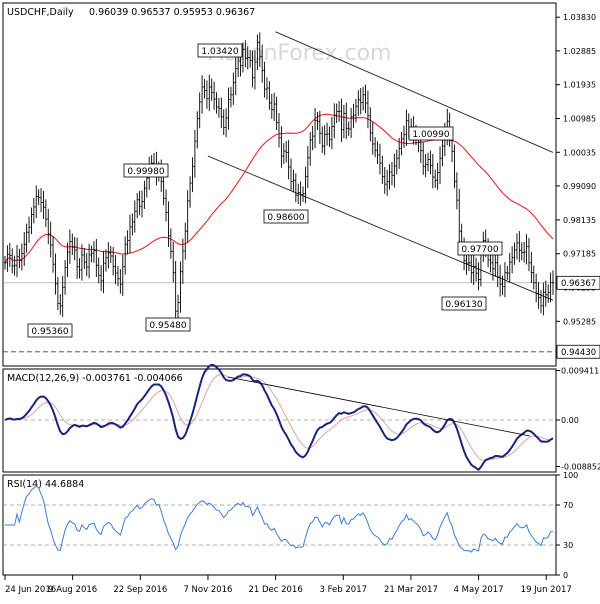  I want to click on annotation-text: 0.96130, so click(463, 305).